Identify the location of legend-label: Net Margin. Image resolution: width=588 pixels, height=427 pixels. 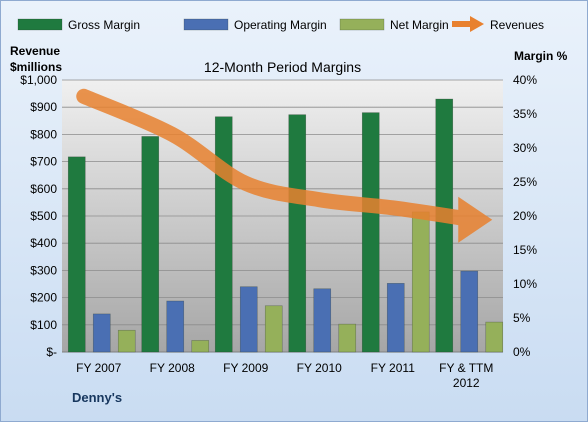
(419, 25).